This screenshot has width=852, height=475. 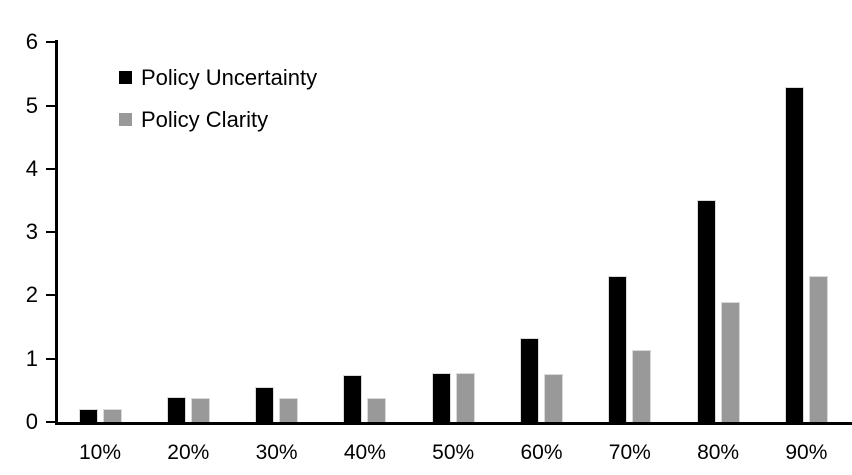 I want to click on legend-item-policy-uncertainty: Policy Uncertainty, so click(x=218, y=77).